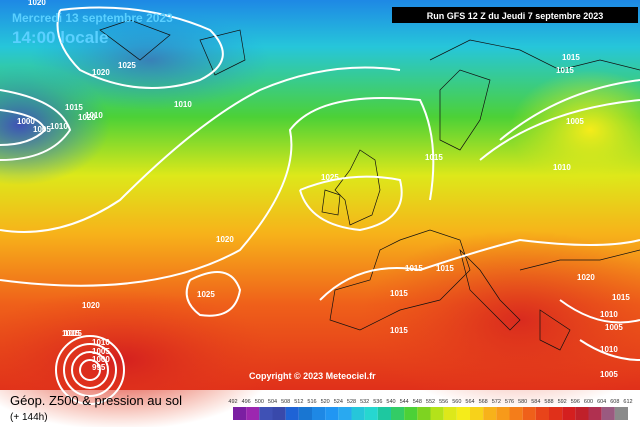 This screenshot has height=427, width=640. What do you see at coordinates (246, 402) in the screenshot?
I see `legend-label: 496` at bounding box center [246, 402].